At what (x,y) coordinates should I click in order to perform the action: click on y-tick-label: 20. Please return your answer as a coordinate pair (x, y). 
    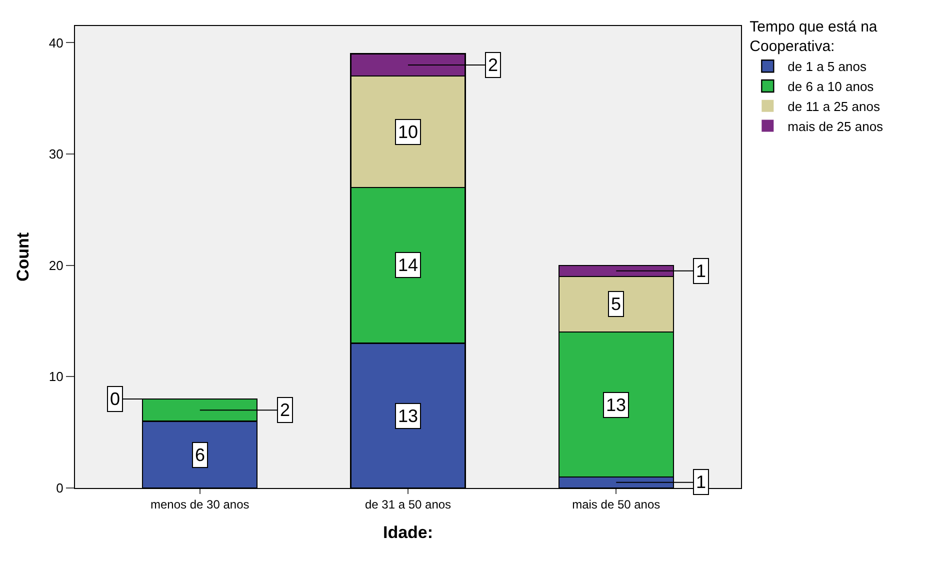
    Looking at the image, I should click on (56, 265).